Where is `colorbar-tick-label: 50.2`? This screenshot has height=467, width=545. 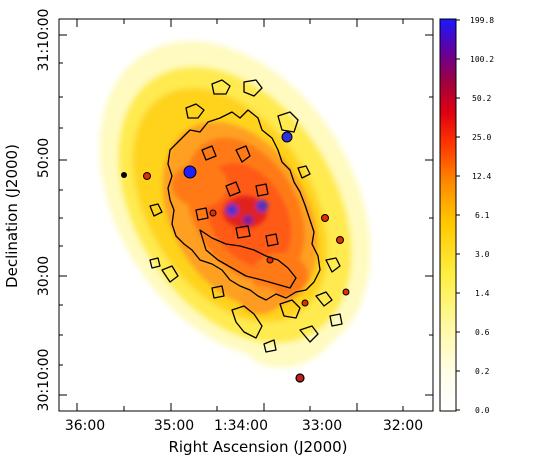
colorbar-tick-label: 50.2 is located at coordinates (481, 98).